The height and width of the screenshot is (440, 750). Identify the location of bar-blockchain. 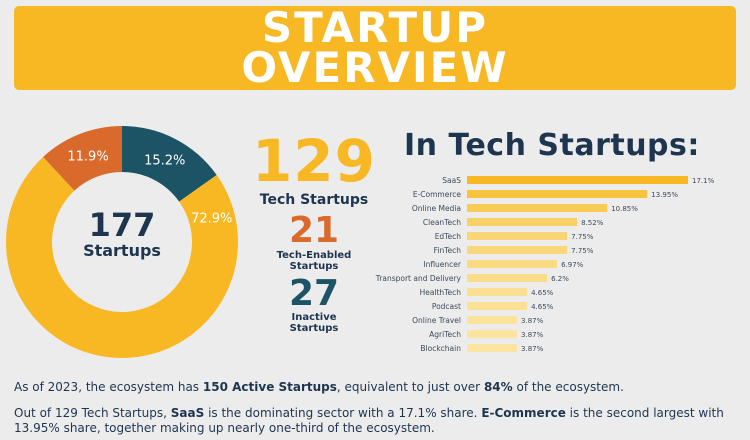
(492, 348).